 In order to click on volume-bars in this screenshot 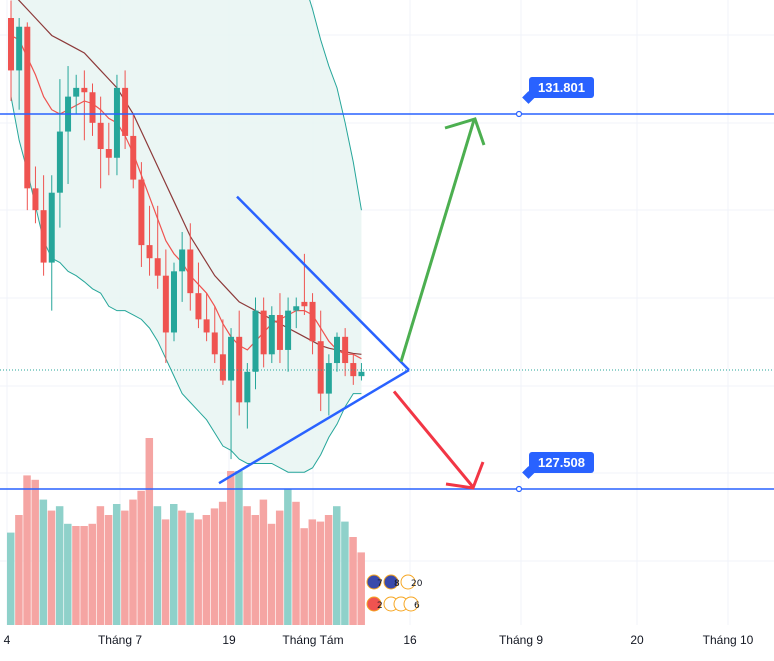, I will do `click(186, 531)`.